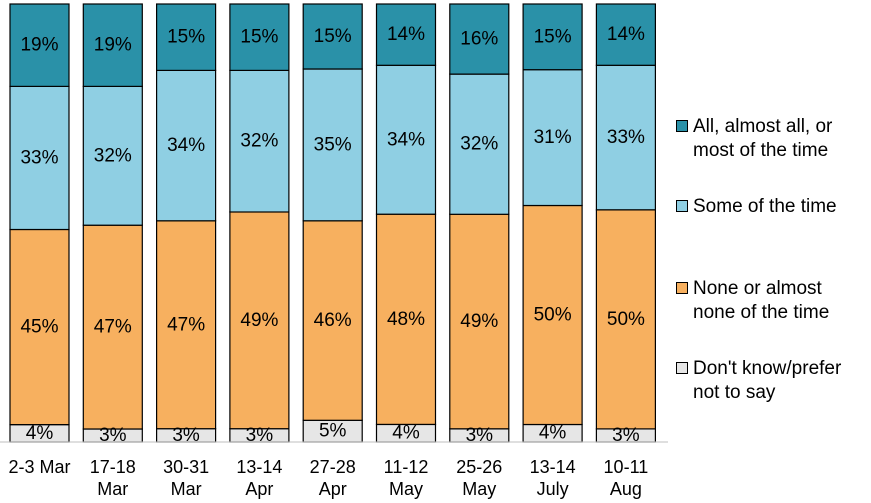 This screenshot has width=871, height=503. I want to click on data-label-none-5: 46%, so click(333, 320).